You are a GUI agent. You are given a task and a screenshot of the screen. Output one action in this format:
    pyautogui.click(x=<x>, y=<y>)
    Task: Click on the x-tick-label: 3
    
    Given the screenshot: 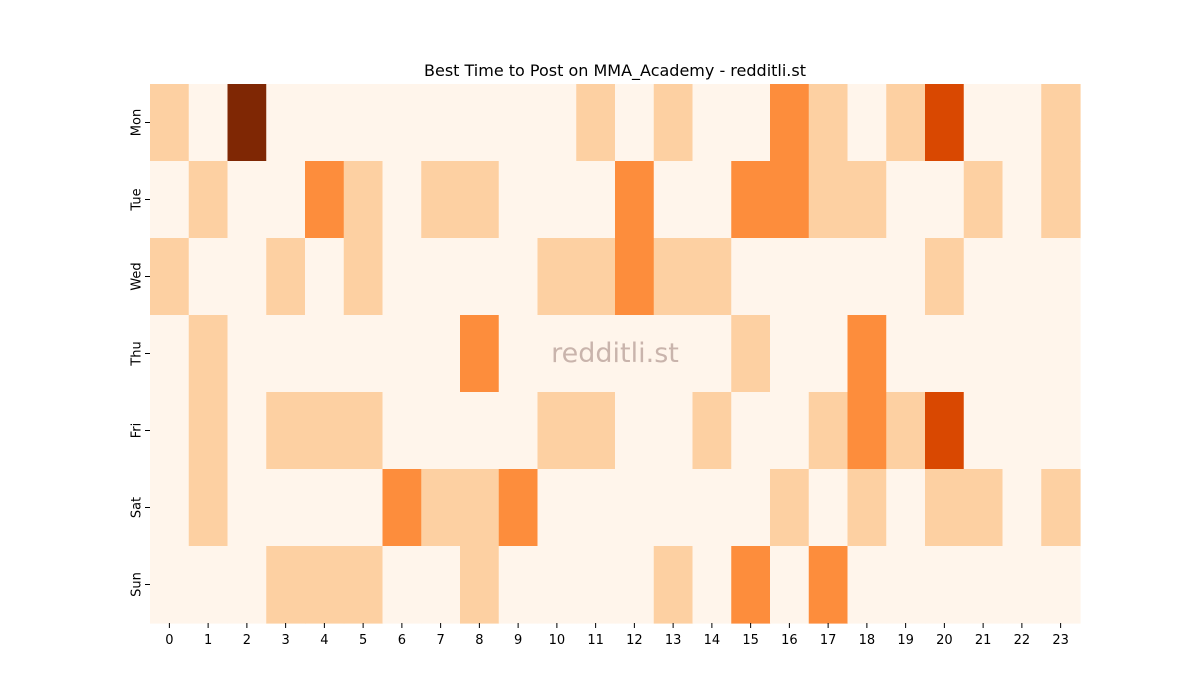 What is the action you would take?
    pyautogui.click(x=285, y=640)
    